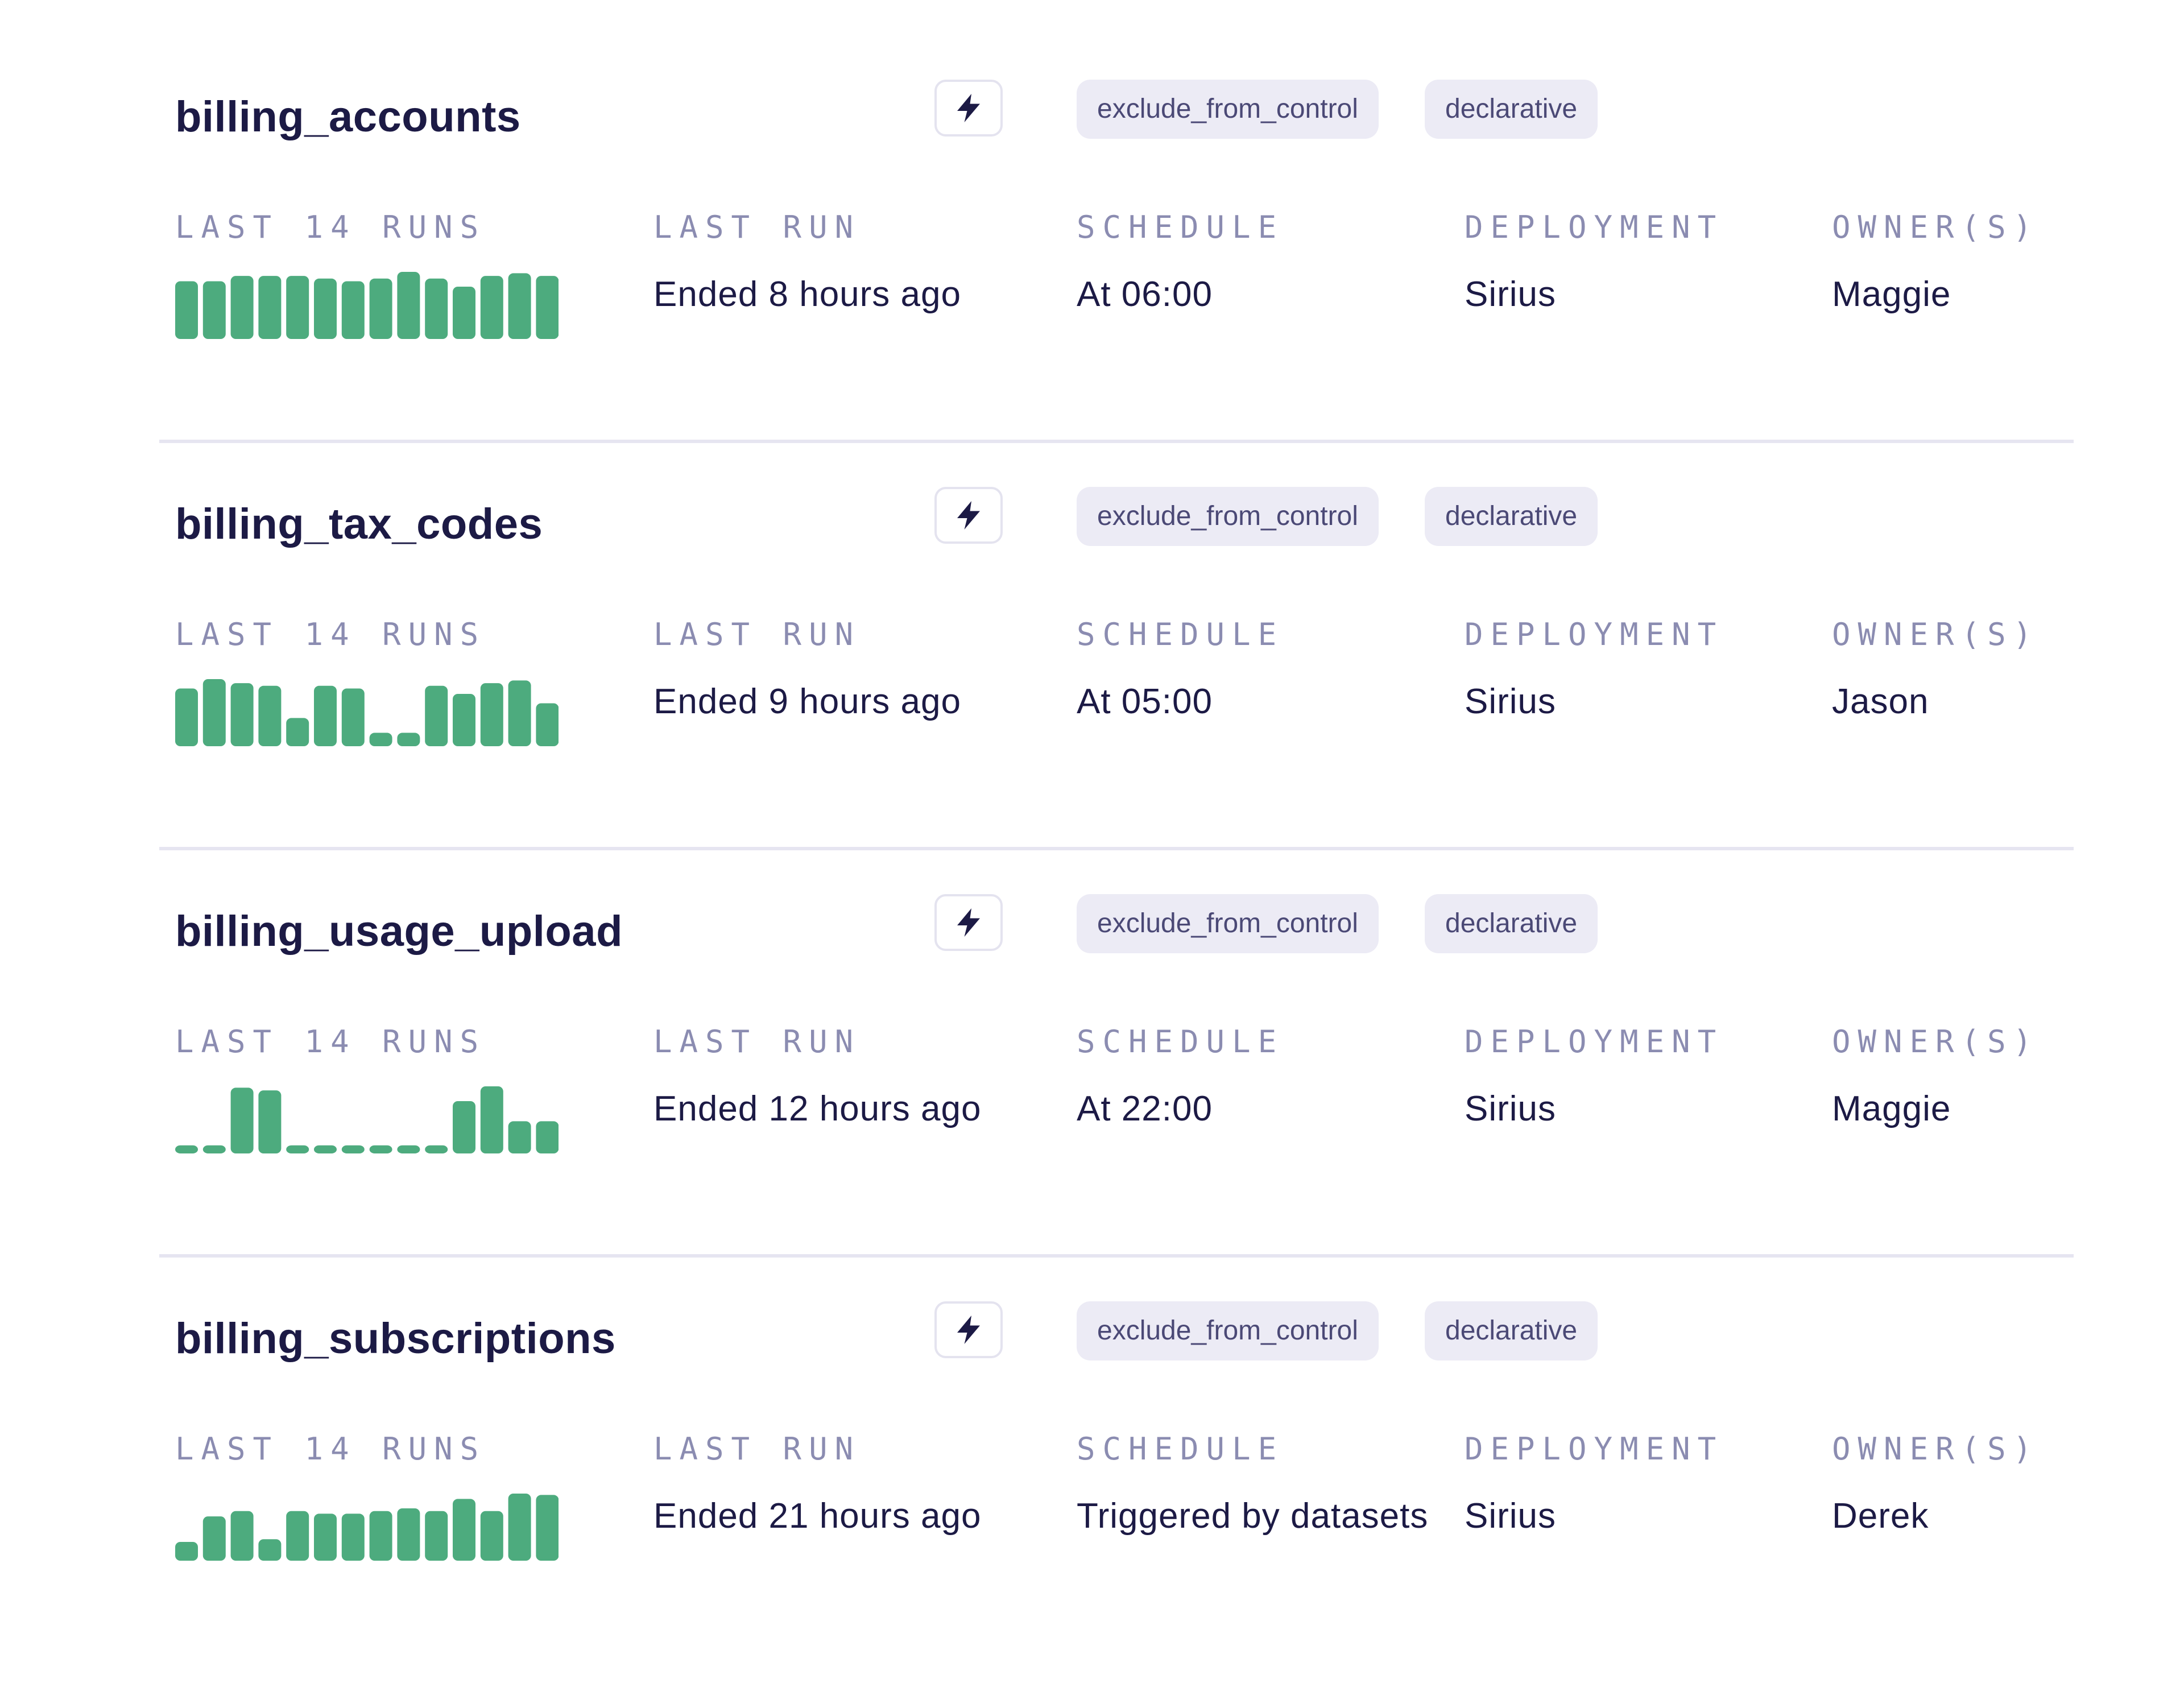 The width and height of the screenshot is (2184, 1708). I want to click on last-run-value: Ended 21 hours ago, so click(817, 1516).